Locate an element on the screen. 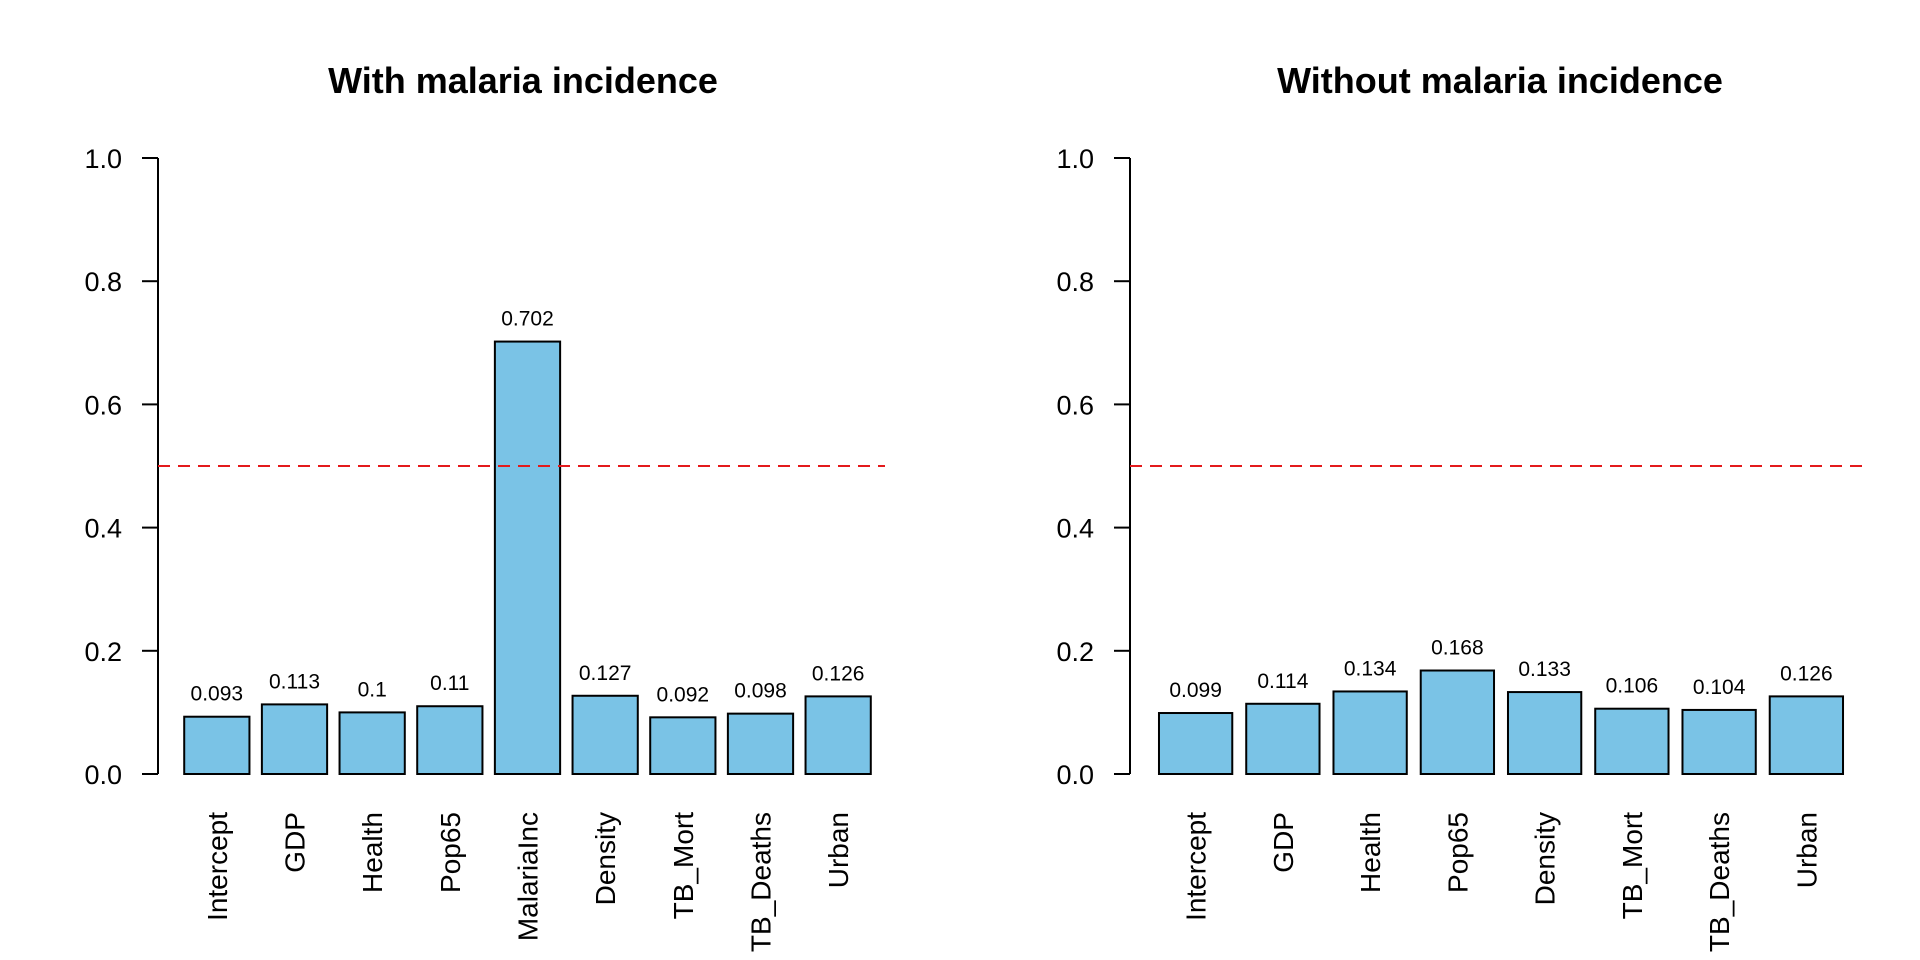 The height and width of the screenshot is (960, 1920). data-label: 0.127 is located at coordinates (605, 673).